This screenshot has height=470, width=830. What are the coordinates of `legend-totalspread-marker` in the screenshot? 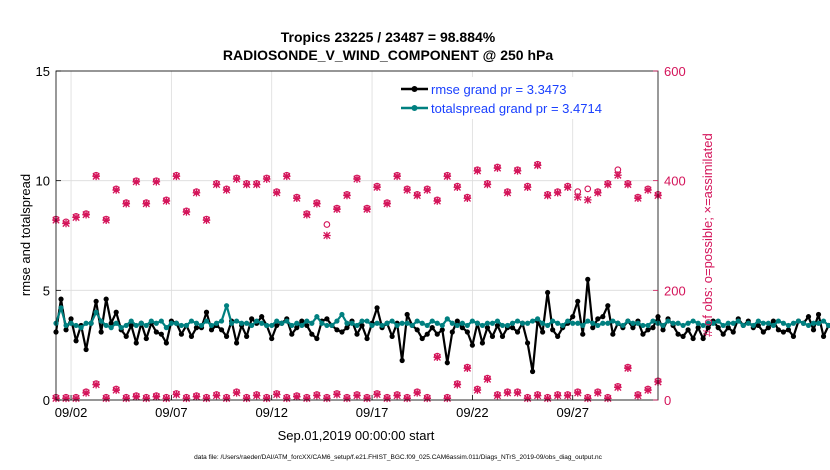 It's located at (414, 108).